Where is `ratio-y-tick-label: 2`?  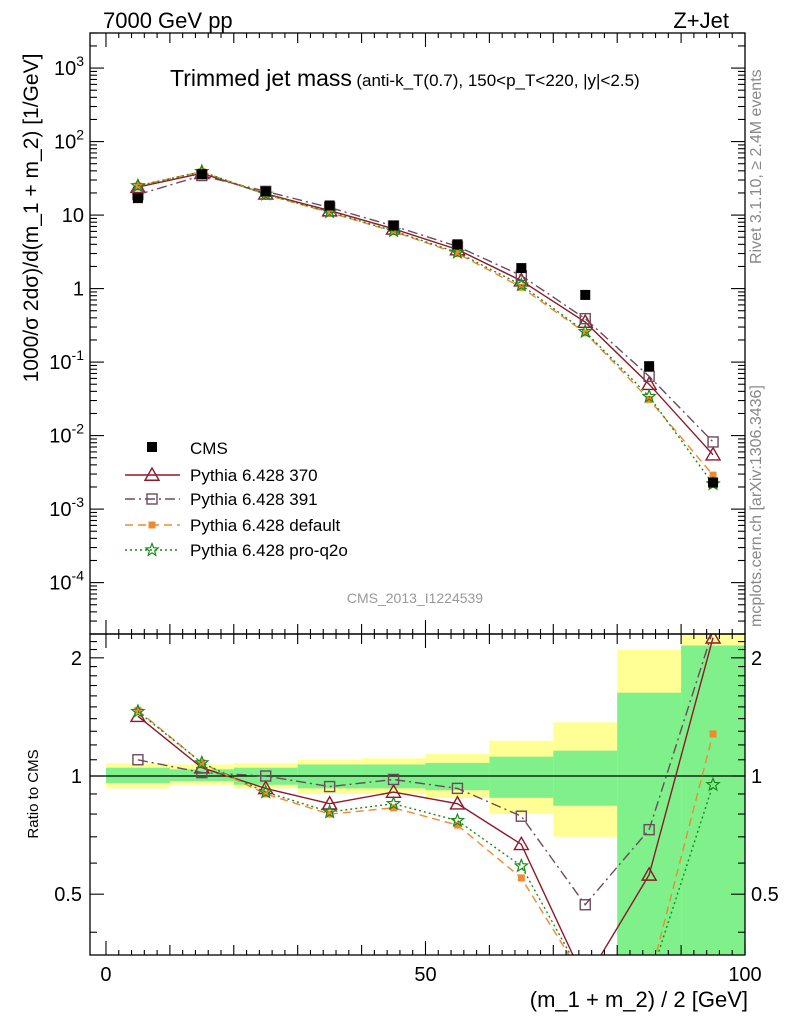 ratio-y-tick-label: 2 is located at coordinates (76, 659).